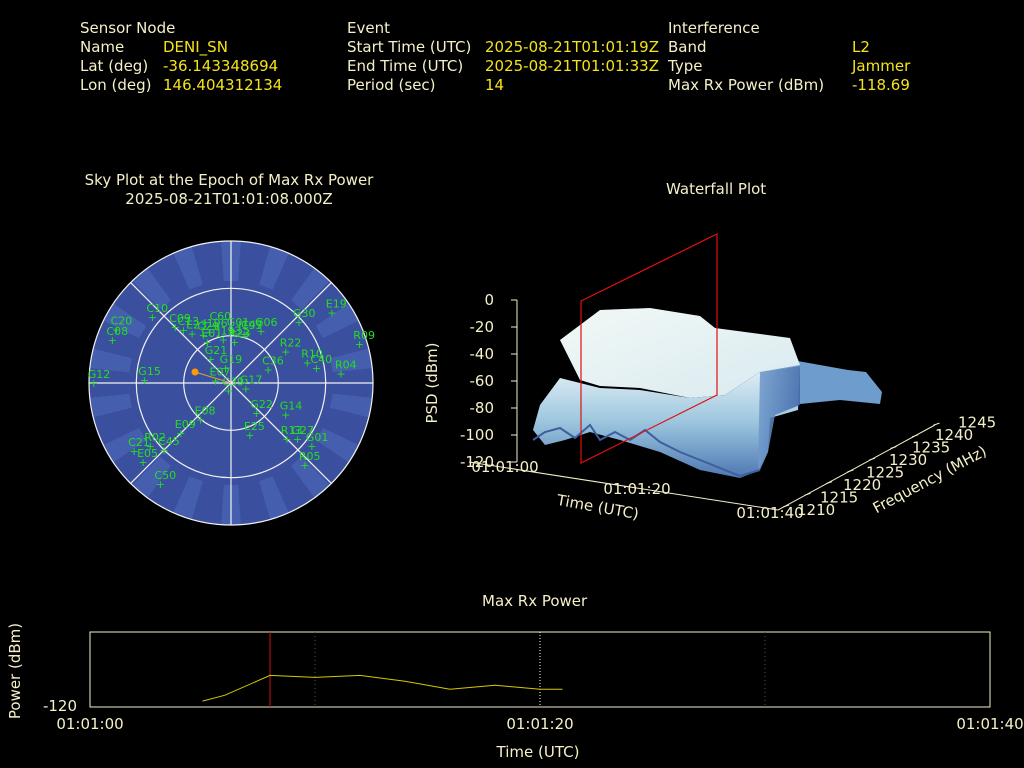 The image size is (1024, 768). What do you see at coordinates (839, 498) in the screenshot?
I see `frequency-tick-label: 1215` at bounding box center [839, 498].